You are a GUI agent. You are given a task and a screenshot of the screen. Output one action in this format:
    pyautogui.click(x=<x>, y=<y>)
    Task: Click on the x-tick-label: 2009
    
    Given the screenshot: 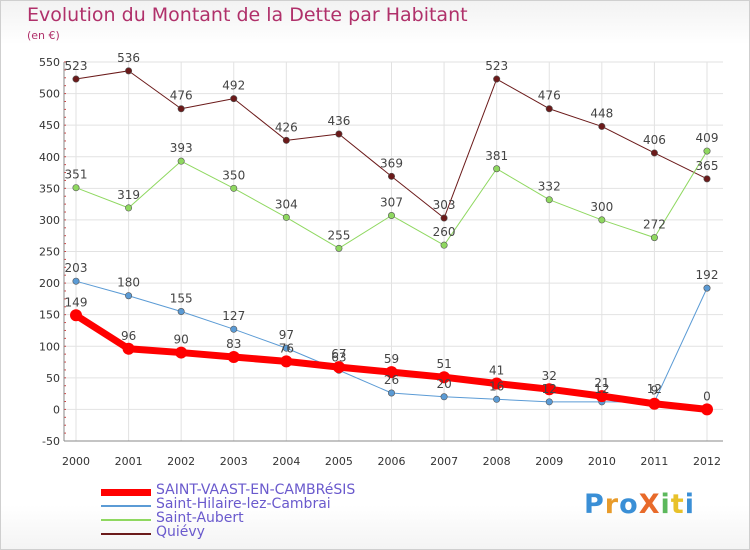 What is the action you would take?
    pyautogui.click(x=549, y=461)
    